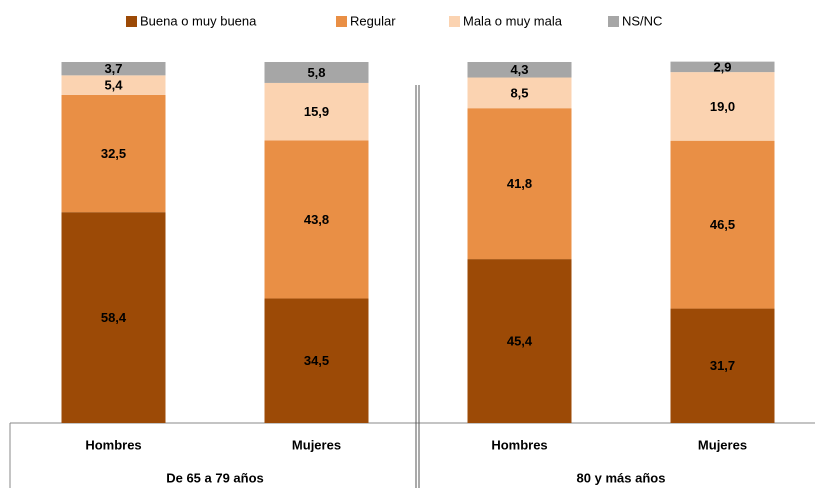  What do you see at coordinates (198, 20) in the screenshot?
I see `legend-label: Buena o muy buena` at bounding box center [198, 20].